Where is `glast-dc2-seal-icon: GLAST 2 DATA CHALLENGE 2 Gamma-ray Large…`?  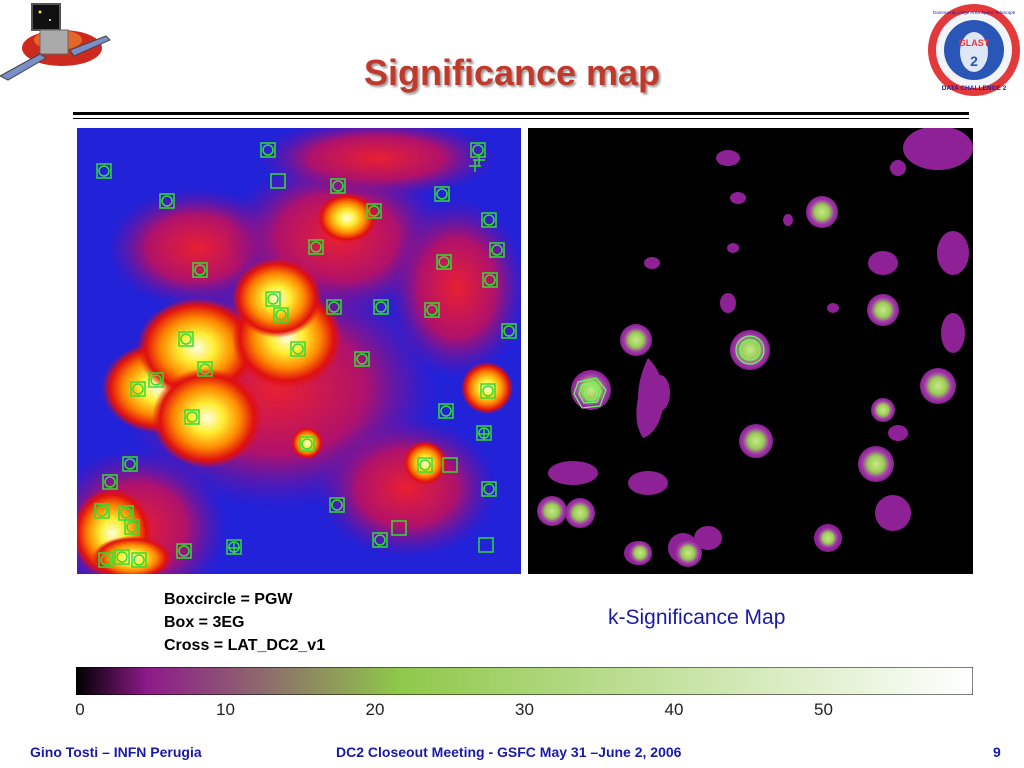 glast-dc2-seal-icon: GLAST 2 DATA CHALLENGE 2 Gamma-ray Large… is located at coordinates (974, 50).